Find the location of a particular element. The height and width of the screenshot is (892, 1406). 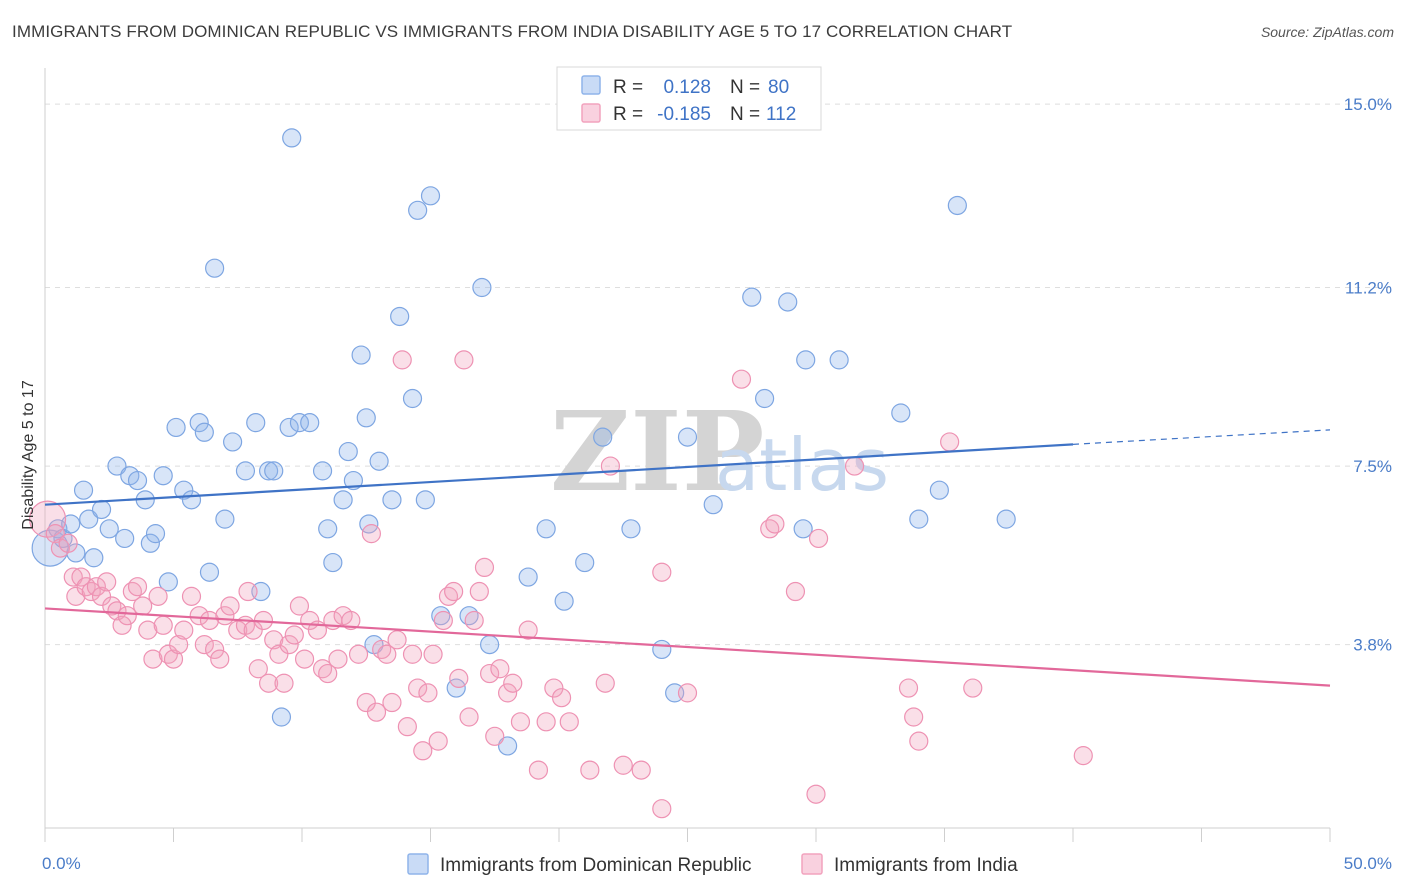

x-tick-label-1: 50.0% is located at coordinates (1368, 863).